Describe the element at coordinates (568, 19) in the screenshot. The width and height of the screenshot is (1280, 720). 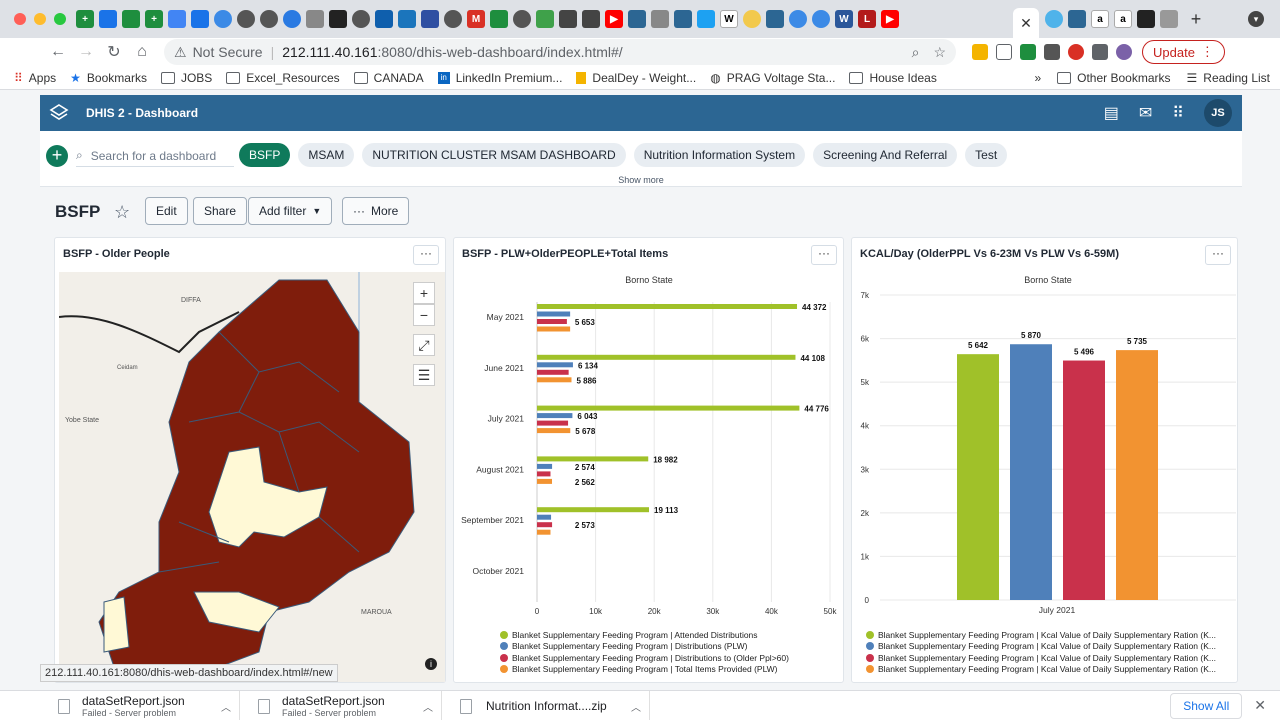
I see `tab-cube-icon` at that location.